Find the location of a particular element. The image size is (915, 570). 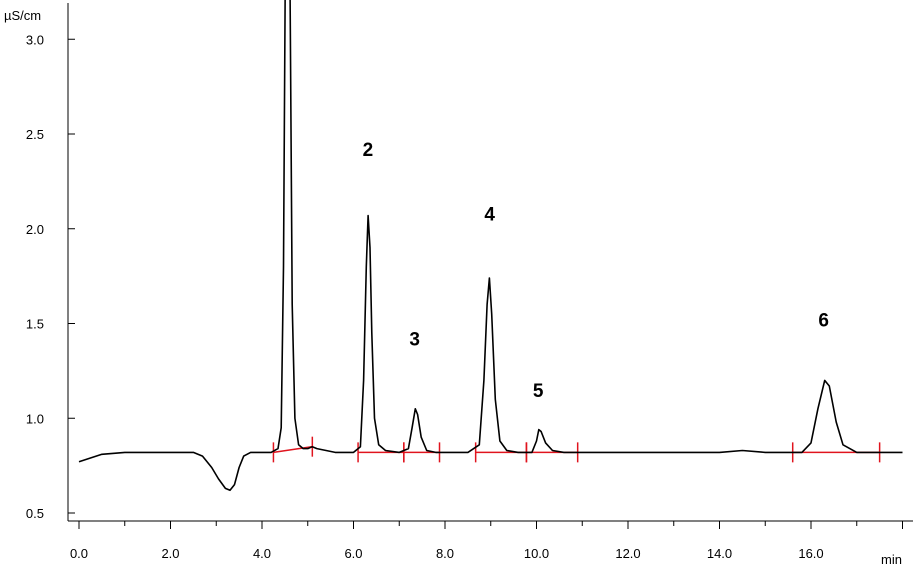

x-tick-label: 16.0 is located at coordinates (810, 553).